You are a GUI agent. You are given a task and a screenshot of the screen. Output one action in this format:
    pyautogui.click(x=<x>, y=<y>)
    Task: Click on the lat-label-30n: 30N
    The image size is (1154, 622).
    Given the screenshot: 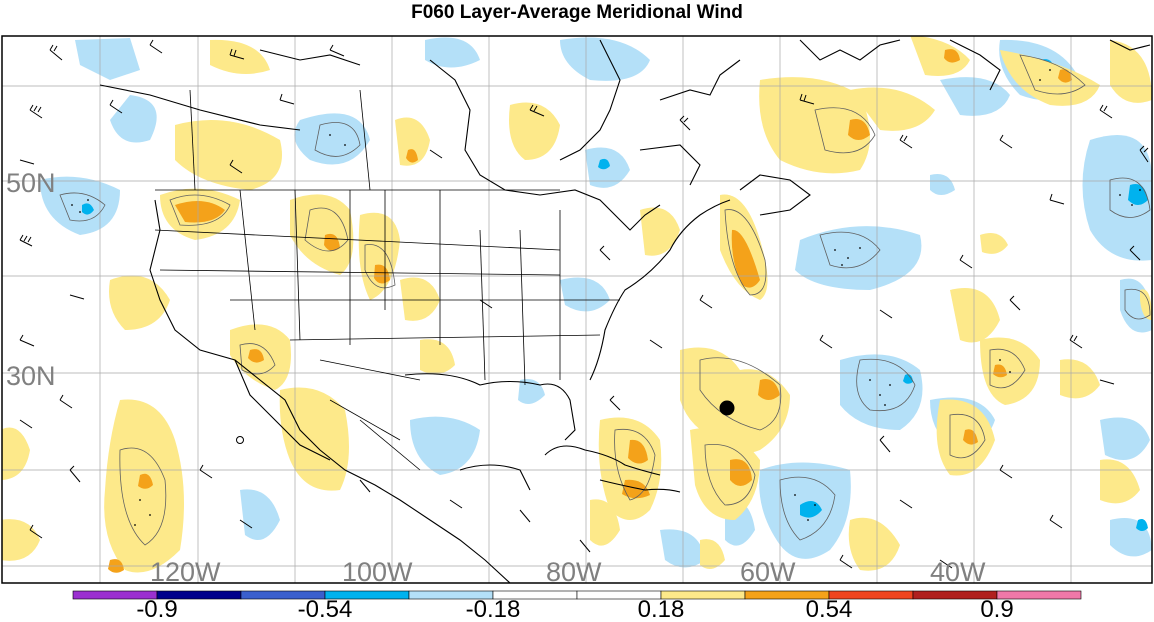 What is the action you would take?
    pyautogui.click(x=31, y=376)
    